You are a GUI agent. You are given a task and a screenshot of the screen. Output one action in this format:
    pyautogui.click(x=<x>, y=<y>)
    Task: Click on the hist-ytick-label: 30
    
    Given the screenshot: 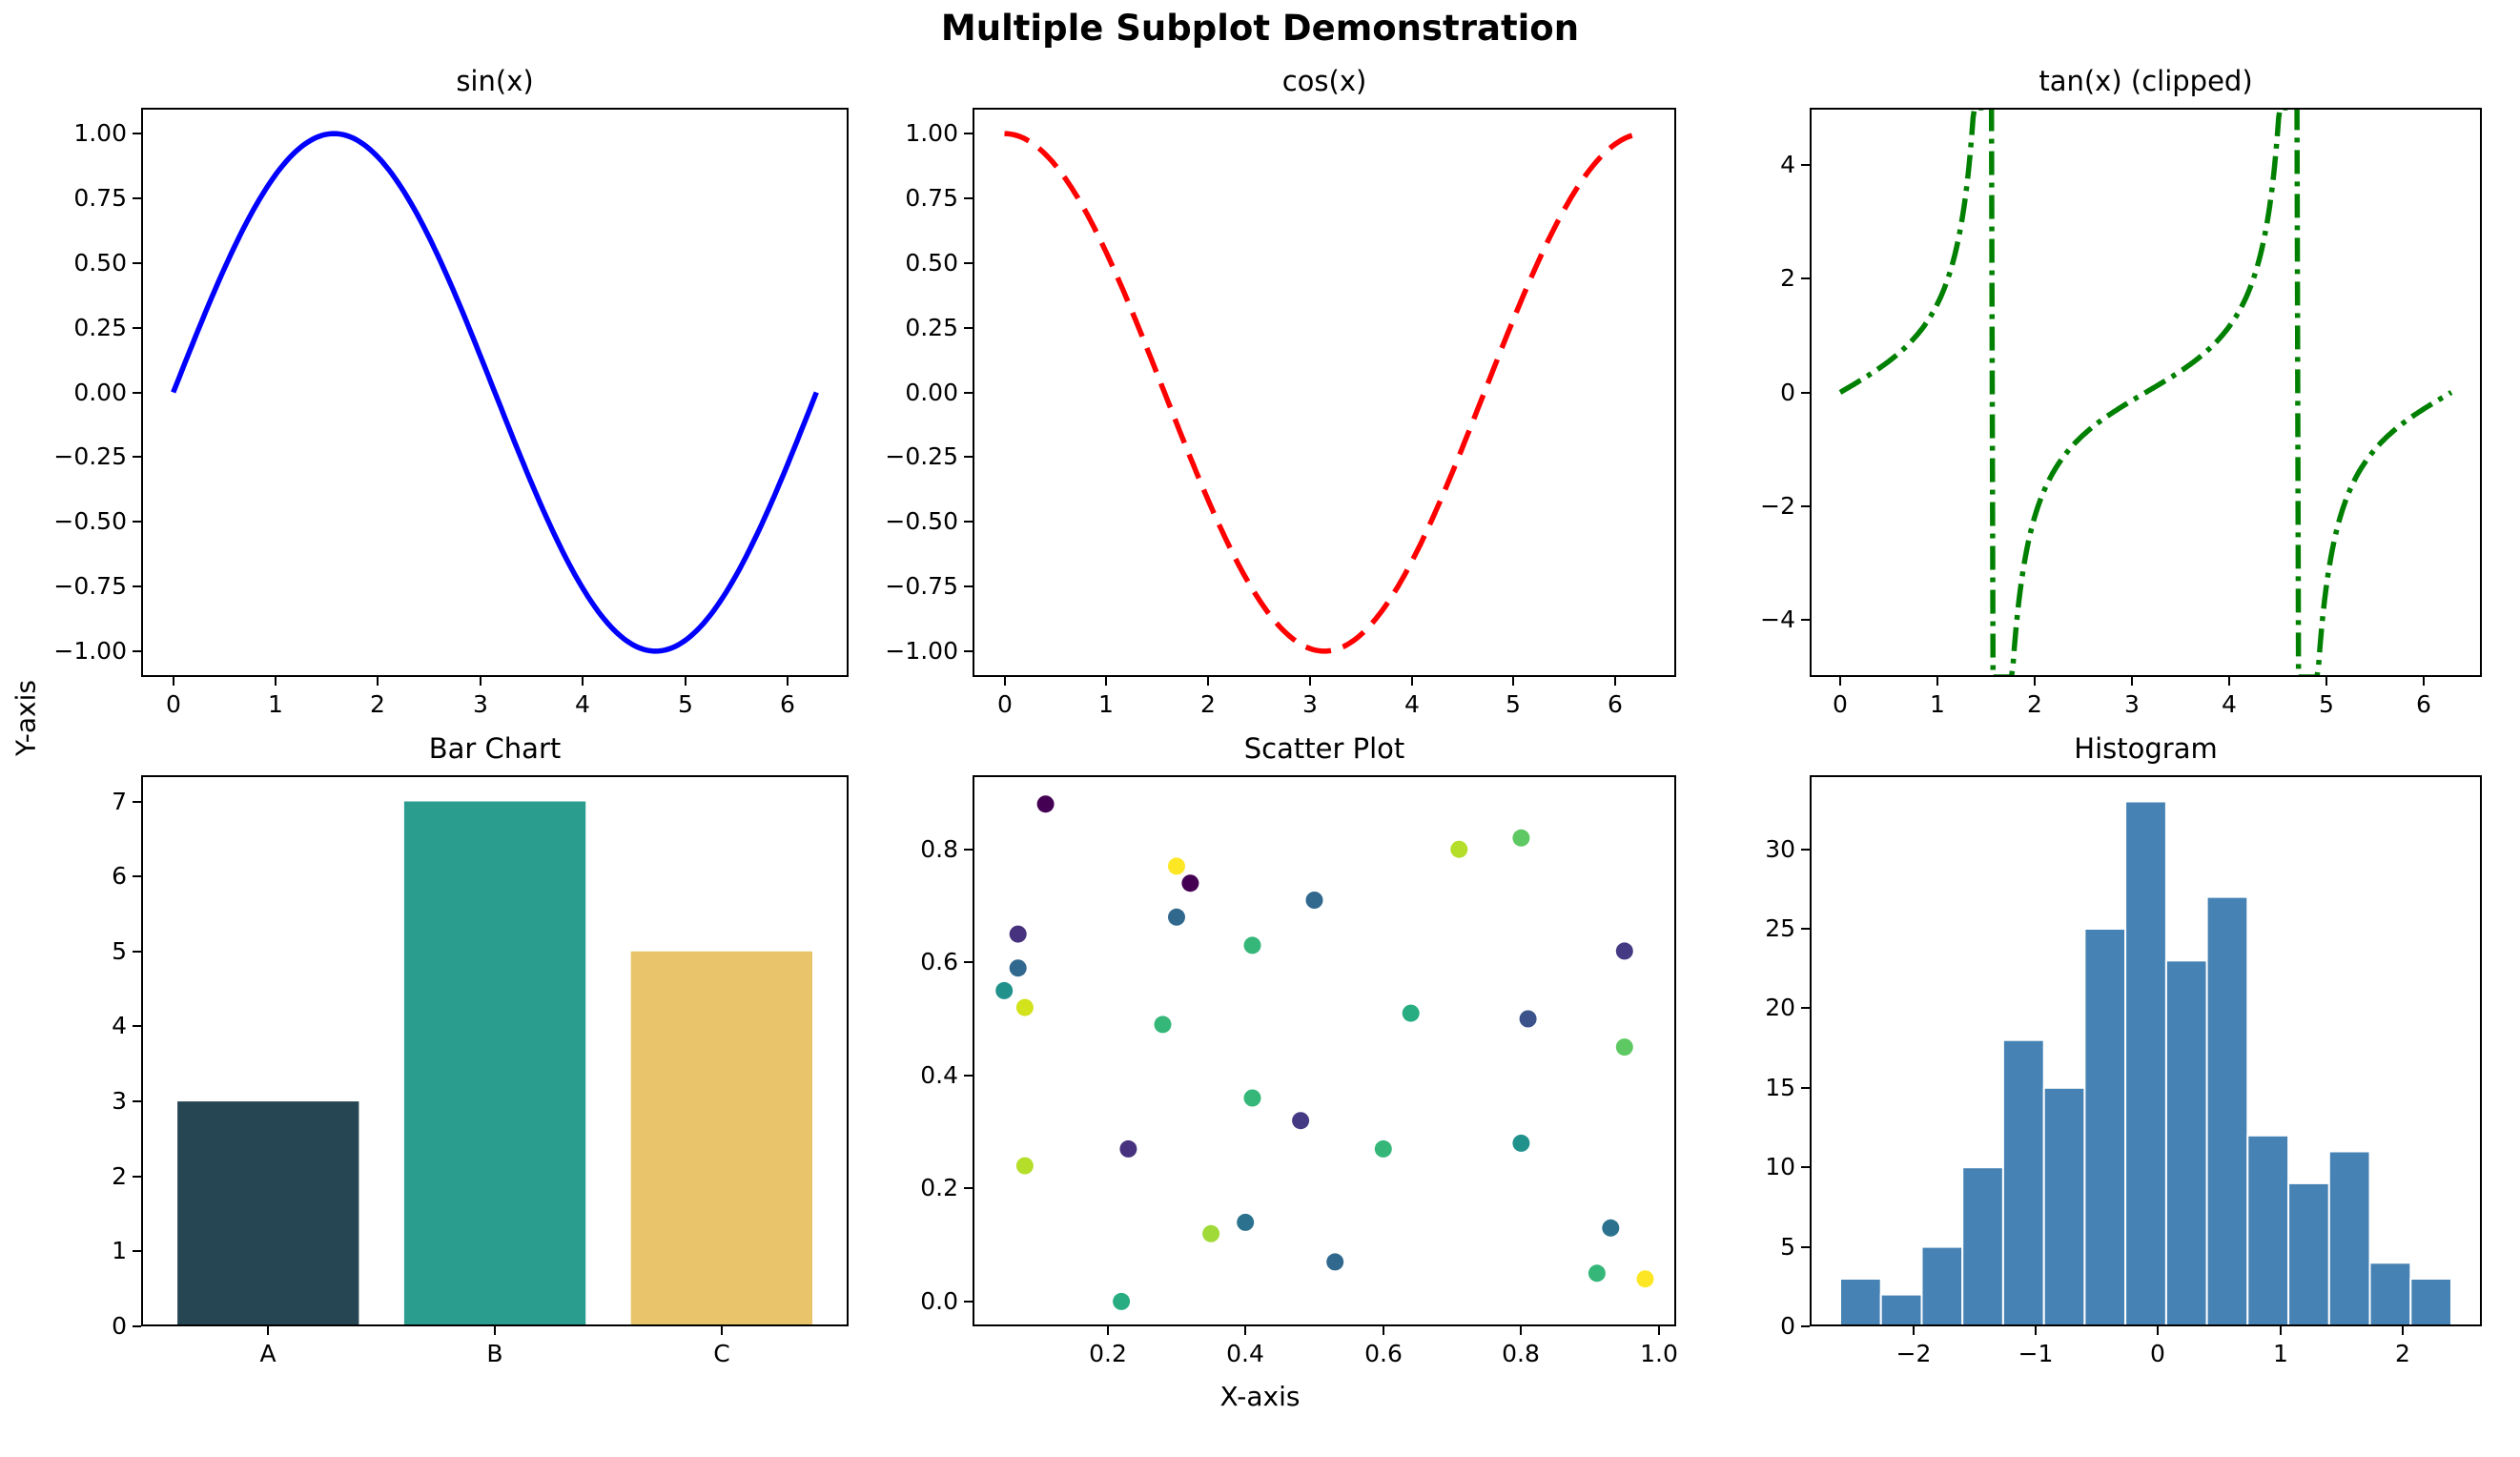 What is the action you would take?
    pyautogui.click(x=1780, y=849)
    